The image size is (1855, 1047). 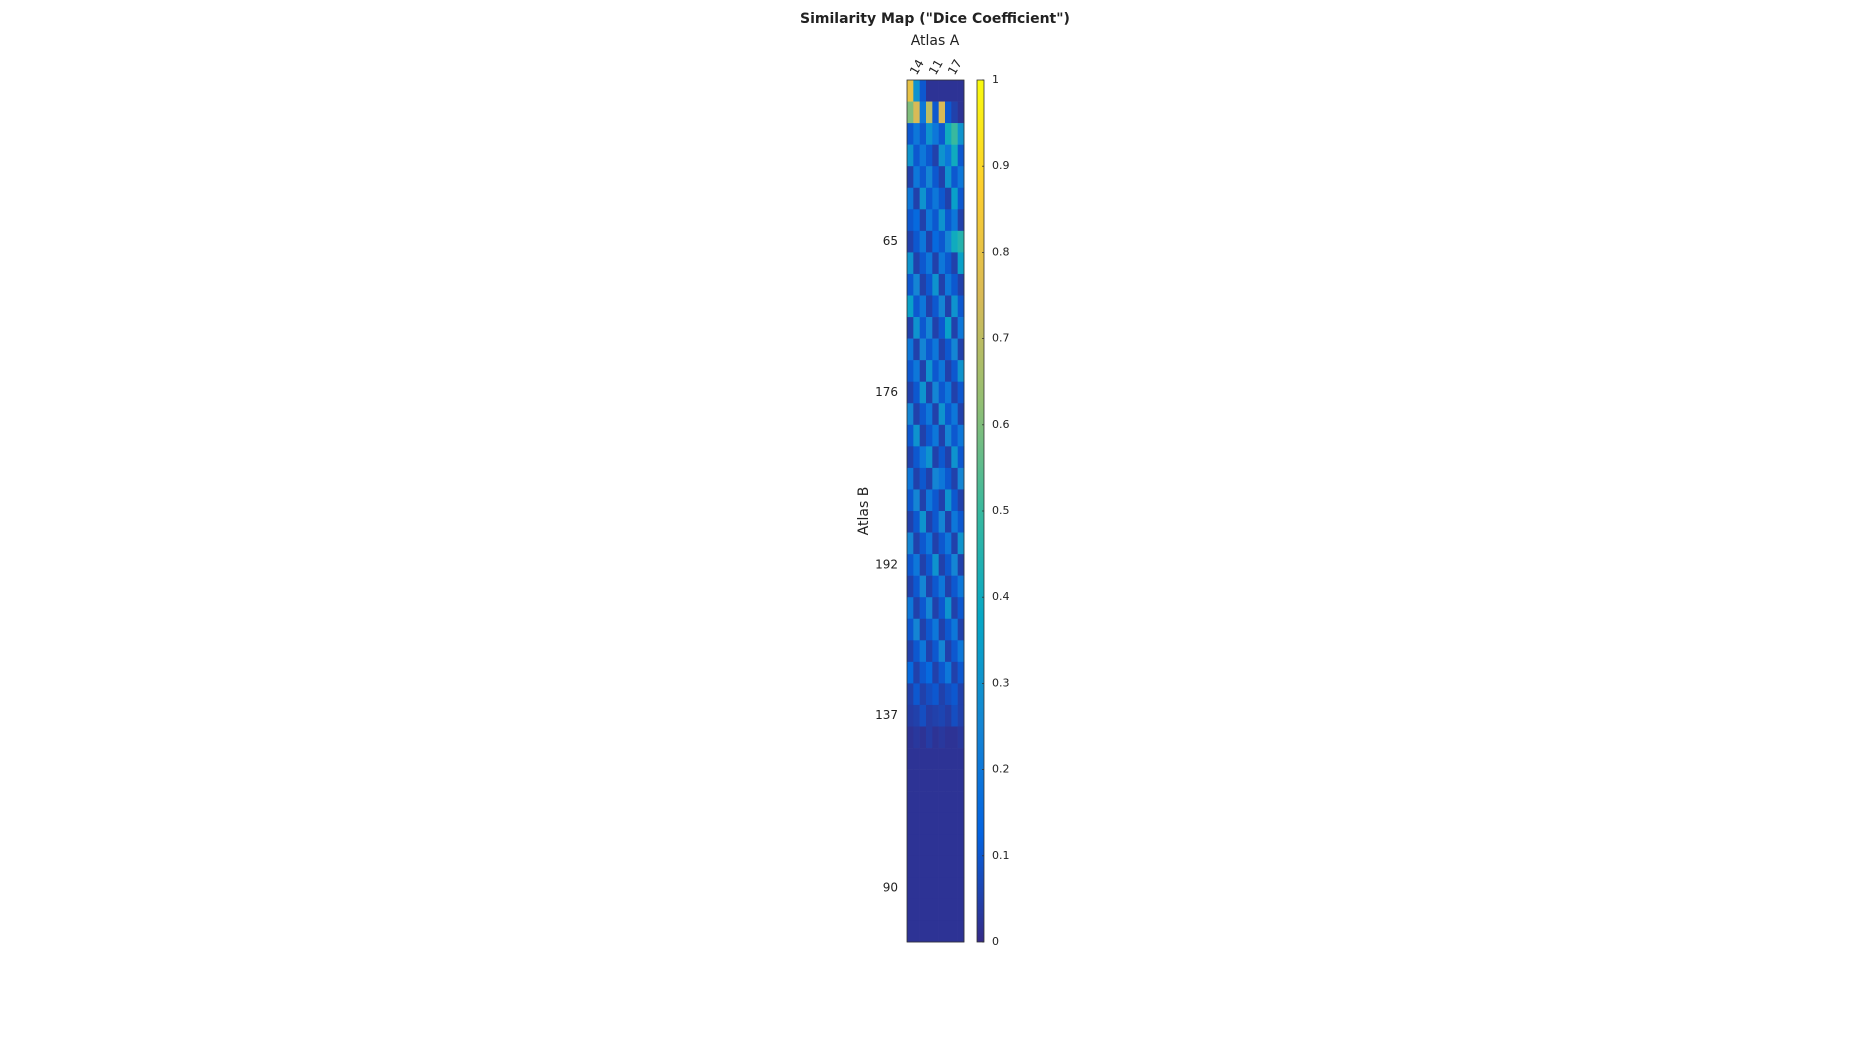 I want to click on colorbar-tick-label: 0.5, so click(x=1001, y=510).